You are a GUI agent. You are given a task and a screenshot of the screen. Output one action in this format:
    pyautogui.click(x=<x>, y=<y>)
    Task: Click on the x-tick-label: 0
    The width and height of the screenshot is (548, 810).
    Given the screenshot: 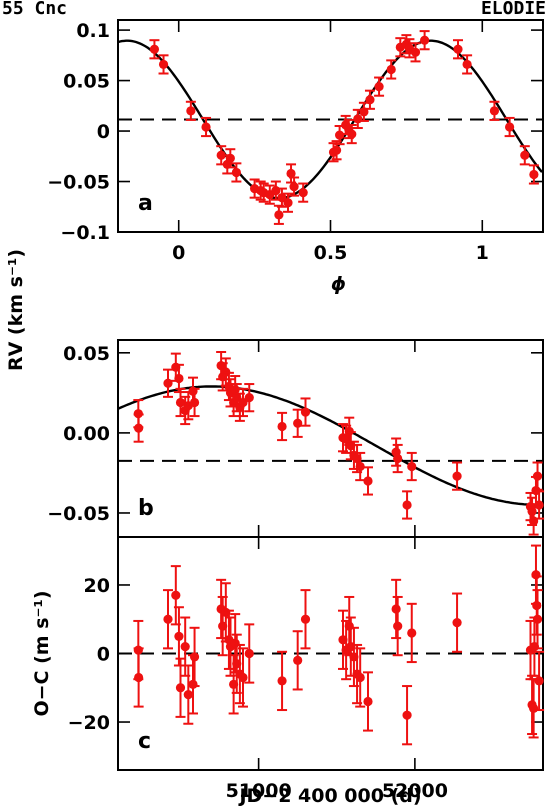 What is the action you would take?
    pyautogui.click(x=178, y=253)
    